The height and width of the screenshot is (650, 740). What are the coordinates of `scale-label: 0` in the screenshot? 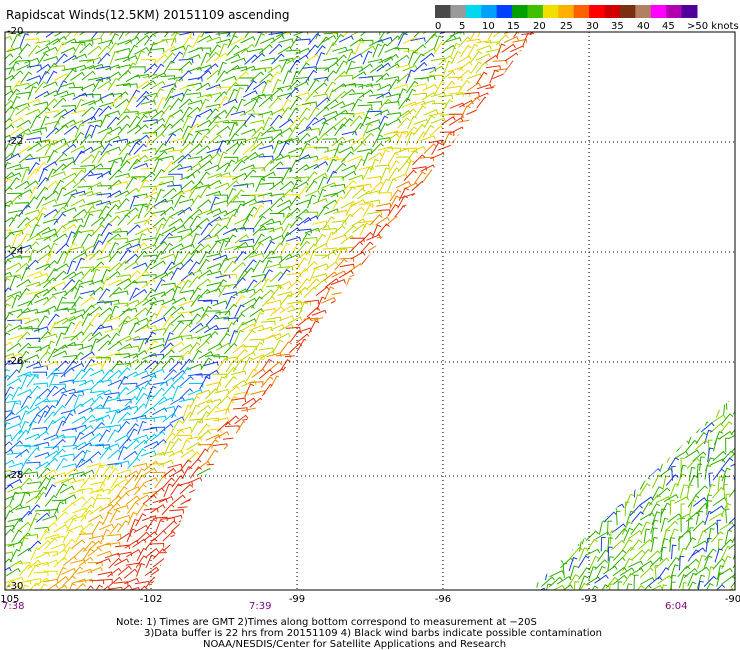 It's located at (438, 26).